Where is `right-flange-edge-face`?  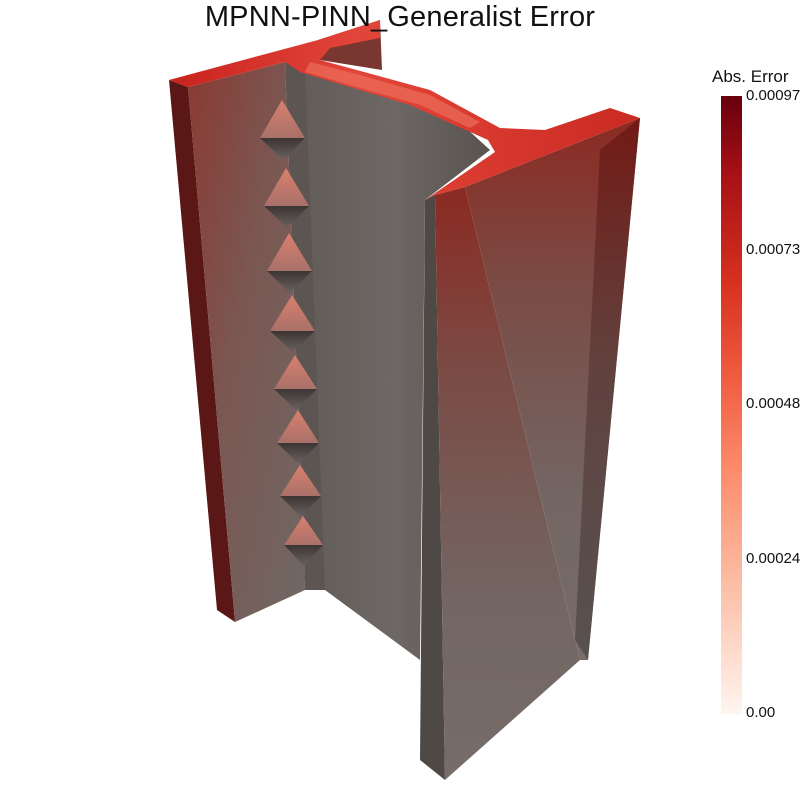 right-flange-edge-face is located at coordinates (607, 389).